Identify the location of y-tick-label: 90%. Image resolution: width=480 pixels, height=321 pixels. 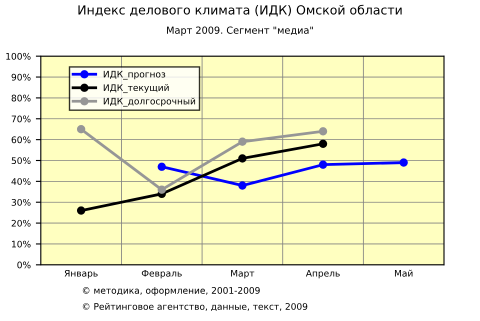
(21, 77).